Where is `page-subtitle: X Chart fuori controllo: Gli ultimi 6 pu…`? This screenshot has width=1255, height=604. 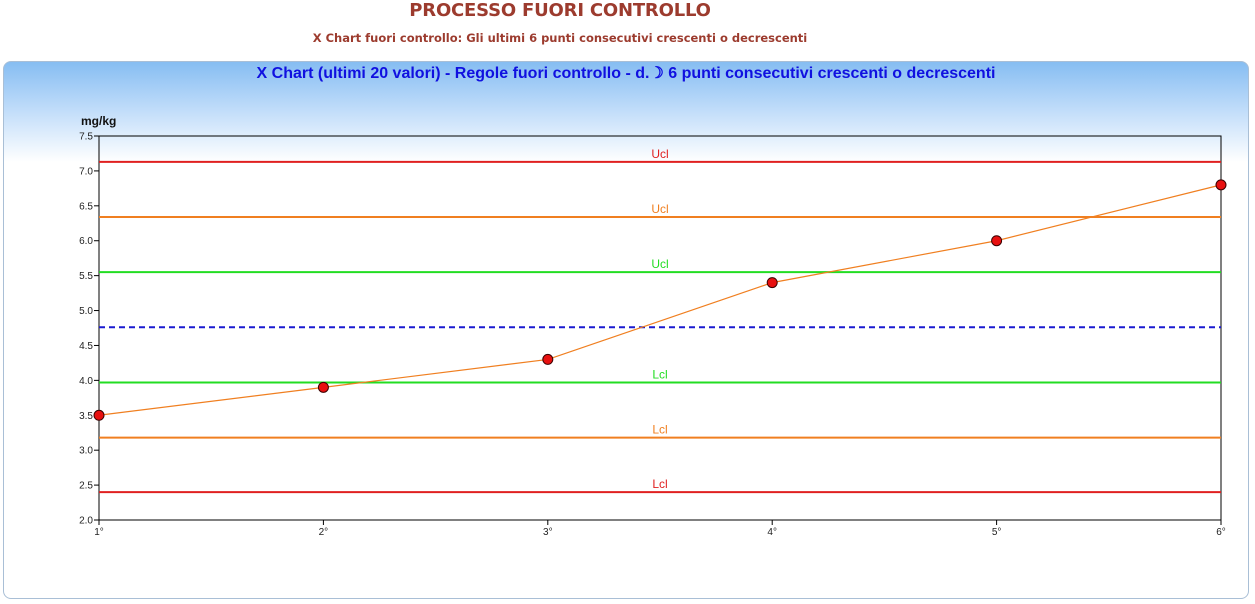
page-subtitle: X Chart fuori controllo: Gli ultimi 6 pu… is located at coordinates (560, 38).